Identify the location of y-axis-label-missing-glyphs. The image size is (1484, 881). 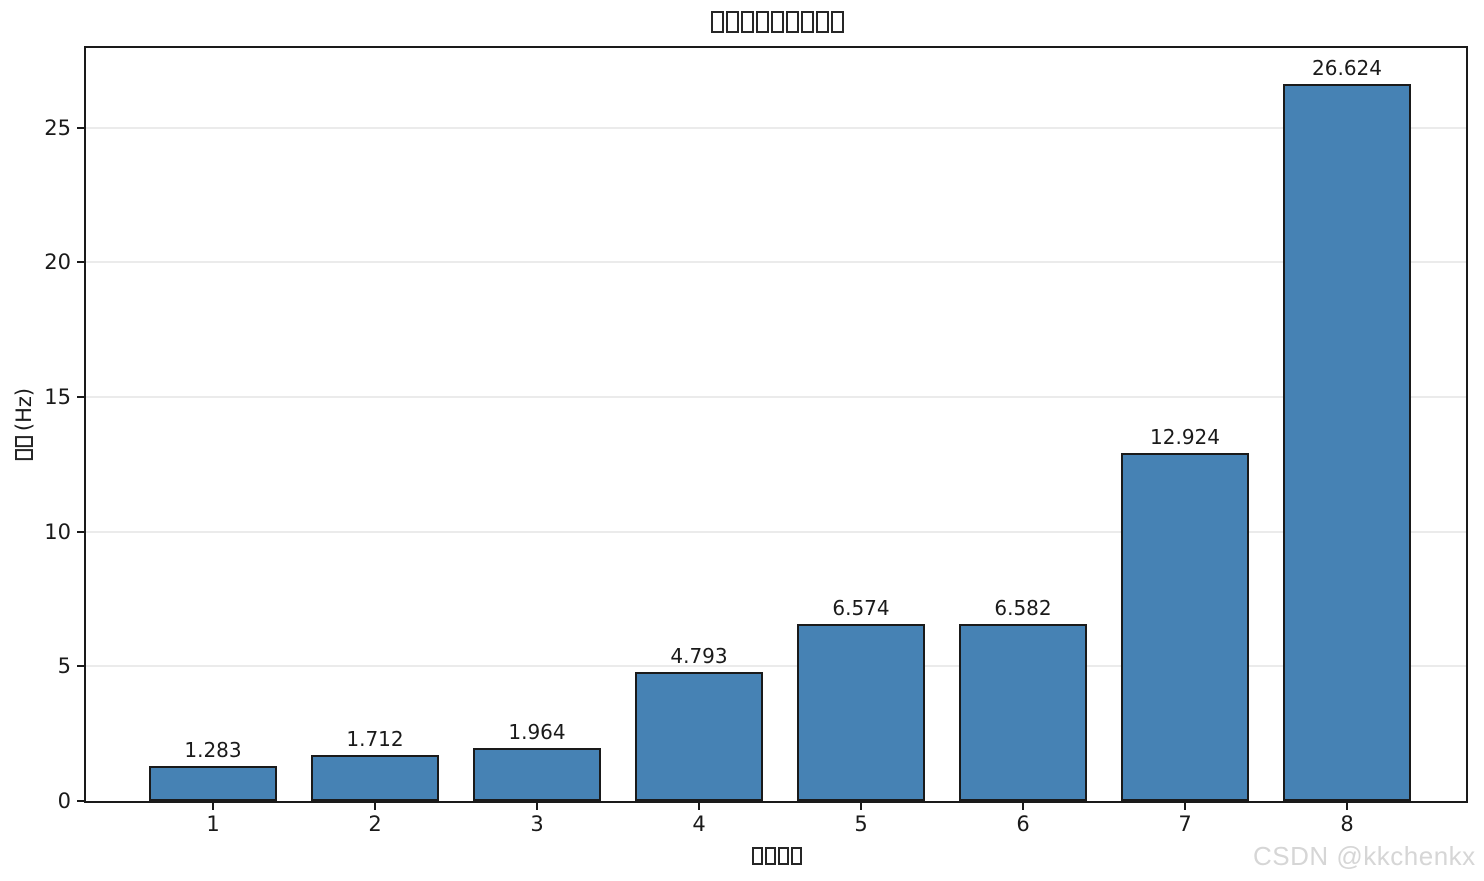
(24, 448).